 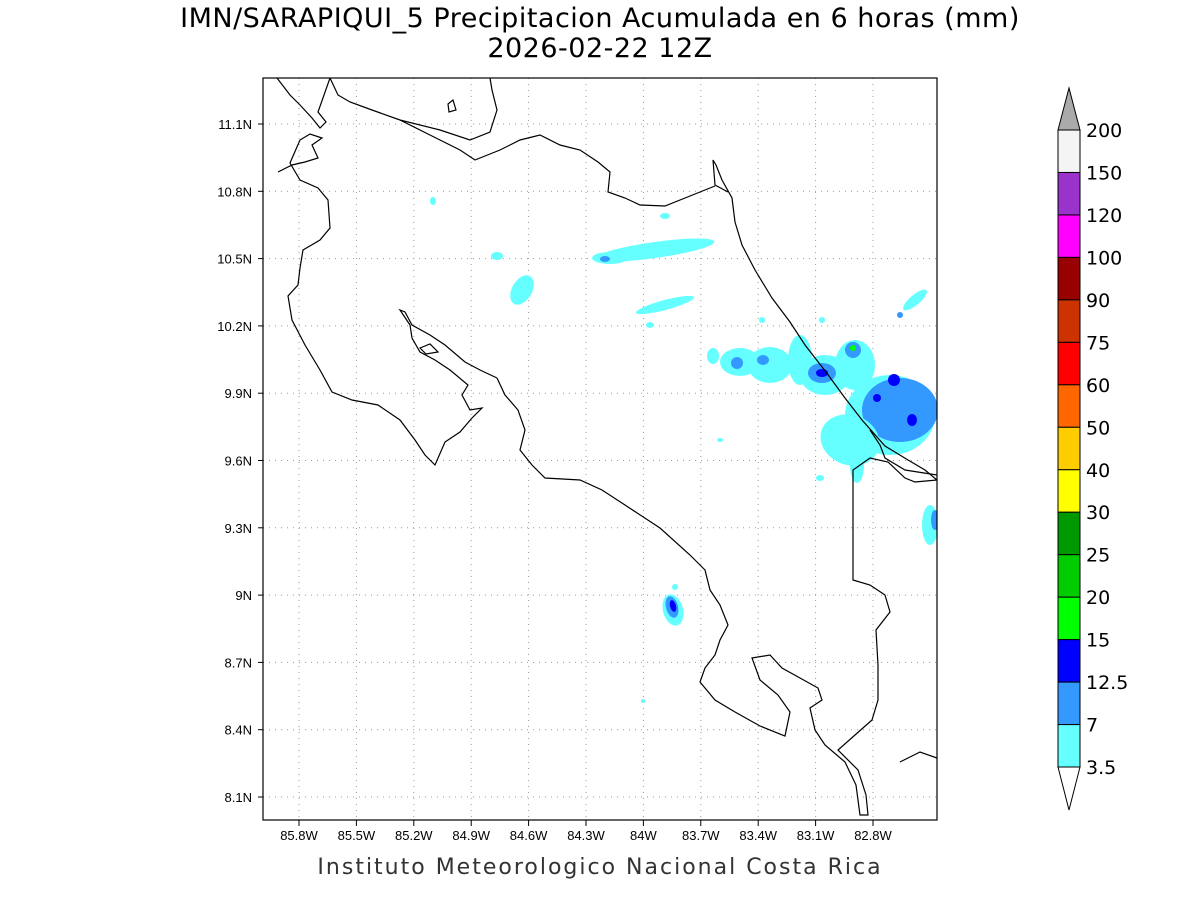 What do you see at coordinates (1069, 108) in the screenshot?
I see `colorbar-over-triangle` at bounding box center [1069, 108].